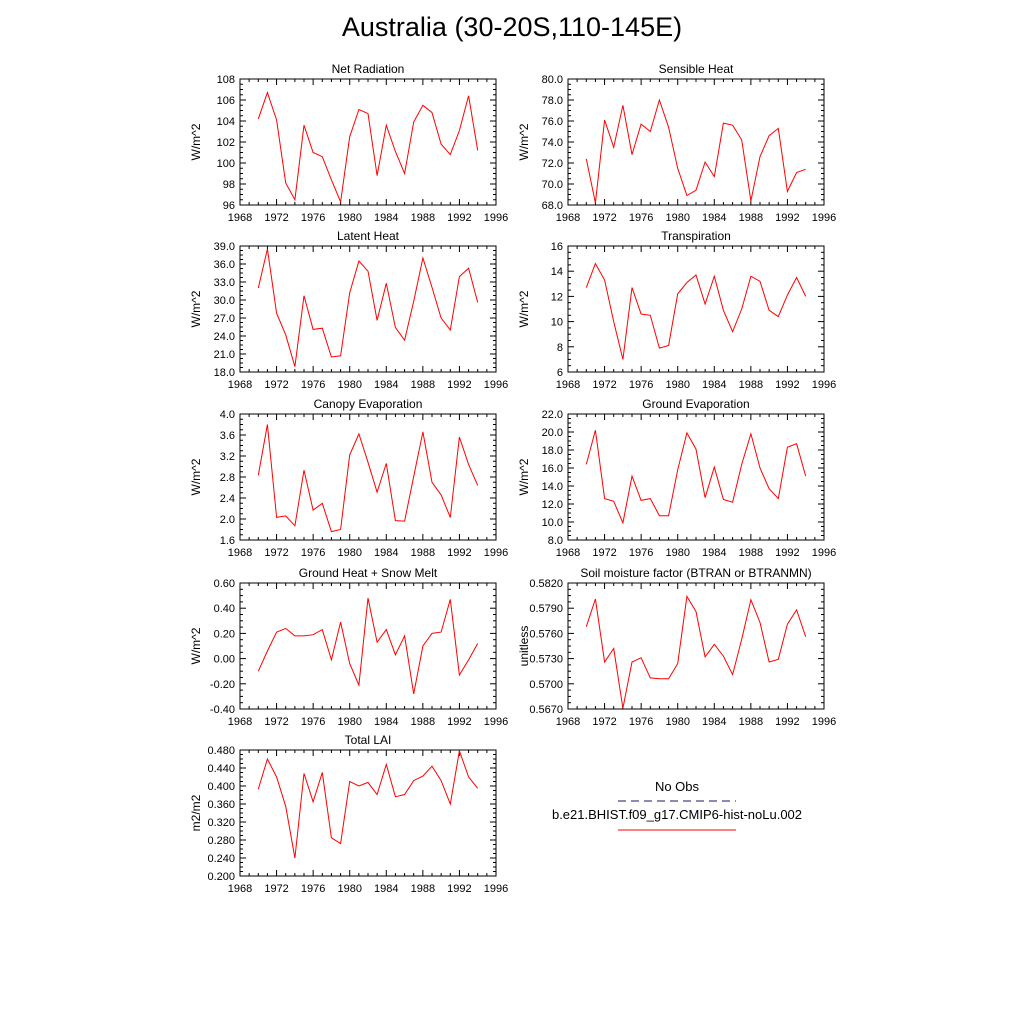 Image resolution: width=1024 pixels, height=1024 pixels. Describe the element at coordinates (695, 573) in the screenshot. I see `panel-title: Soil moisture factor (BTRAN or BTRANMN)` at that location.